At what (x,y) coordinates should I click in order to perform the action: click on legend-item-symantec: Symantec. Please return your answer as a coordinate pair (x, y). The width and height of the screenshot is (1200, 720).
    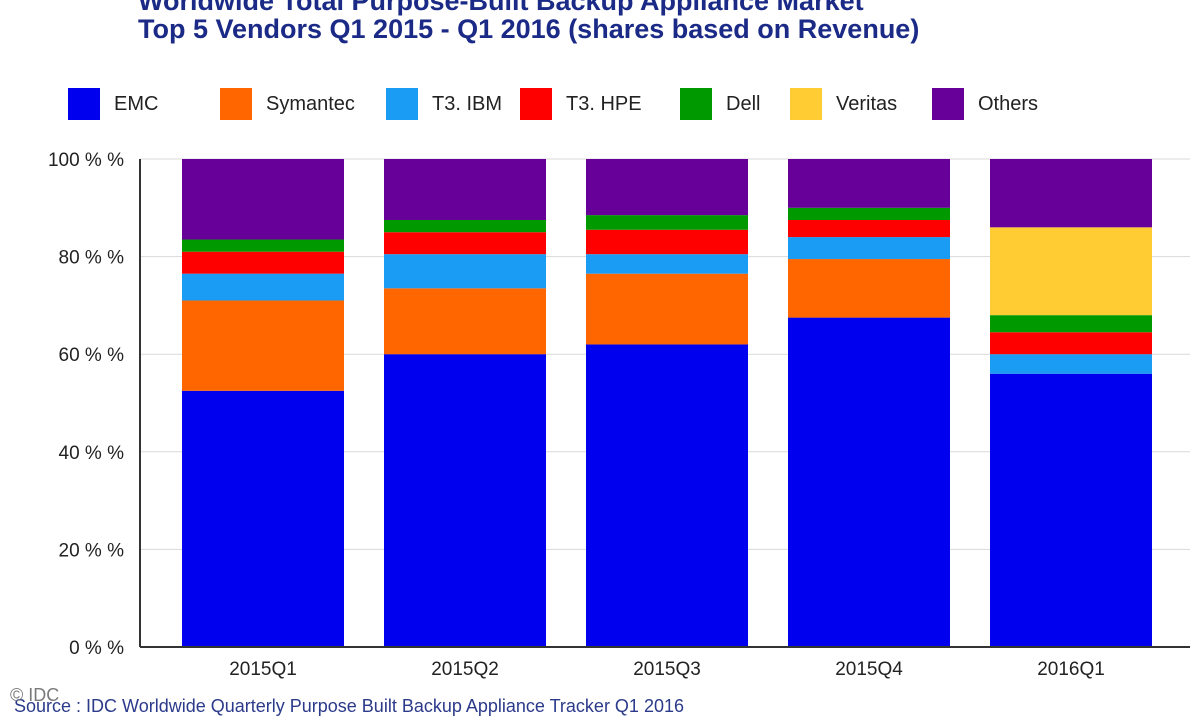
    Looking at the image, I should click on (287, 104).